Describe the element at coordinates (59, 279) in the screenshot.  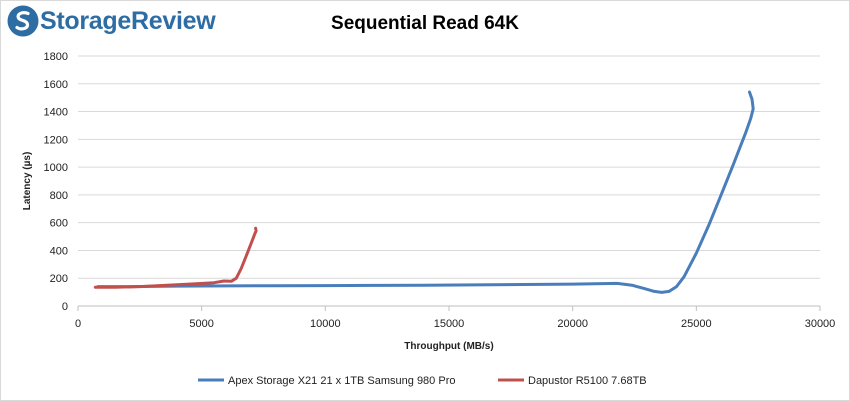
I see `y-tick-label: 200` at that location.